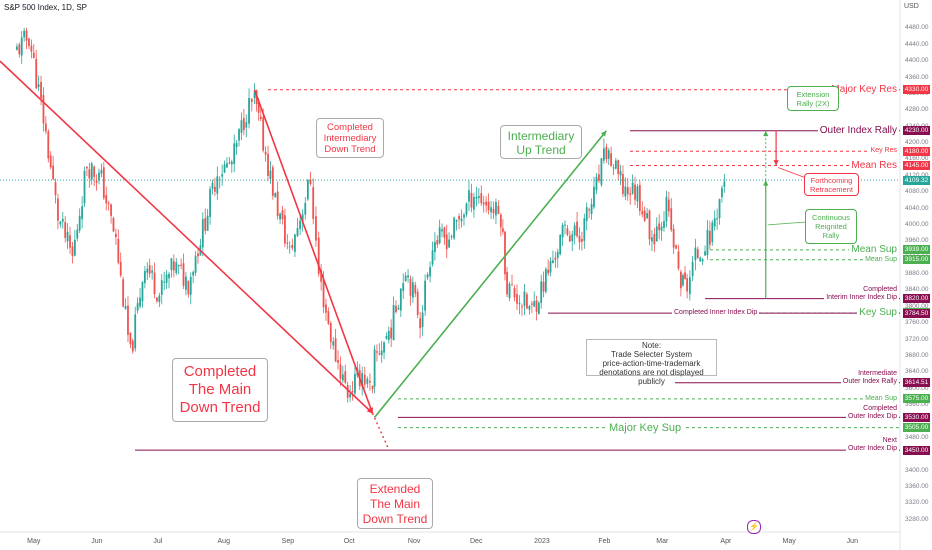 This screenshot has height=550, width=932. Describe the element at coordinates (916, 131) in the screenshot. I see `outer-index-rally-badge: 4230.00` at that location.